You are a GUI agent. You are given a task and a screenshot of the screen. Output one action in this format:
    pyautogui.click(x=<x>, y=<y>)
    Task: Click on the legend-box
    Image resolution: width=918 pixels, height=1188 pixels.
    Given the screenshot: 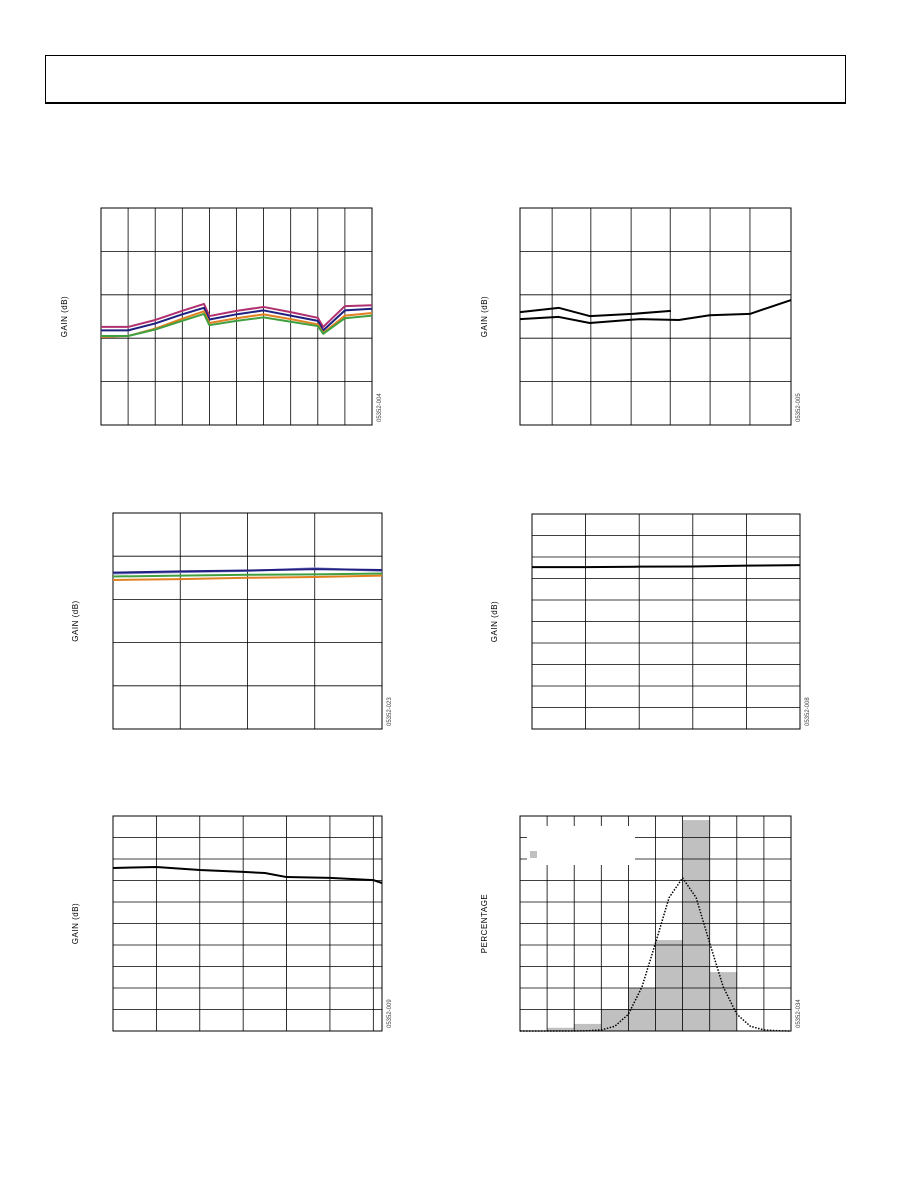 What is the action you would take?
    pyautogui.click(x=581, y=845)
    